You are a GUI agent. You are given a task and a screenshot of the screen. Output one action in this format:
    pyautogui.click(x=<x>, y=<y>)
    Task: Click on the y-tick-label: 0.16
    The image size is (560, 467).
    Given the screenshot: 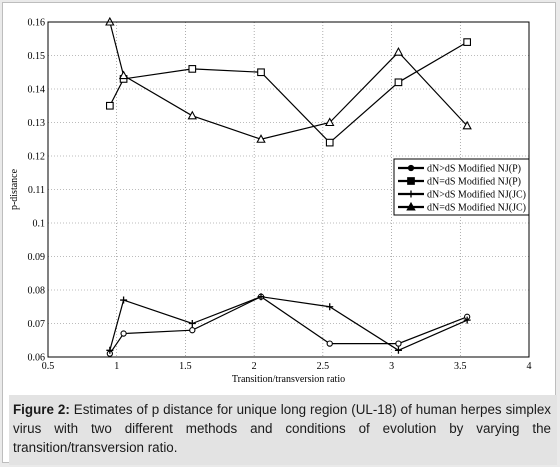 What is the action you would take?
    pyautogui.click(x=37, y=23)
    